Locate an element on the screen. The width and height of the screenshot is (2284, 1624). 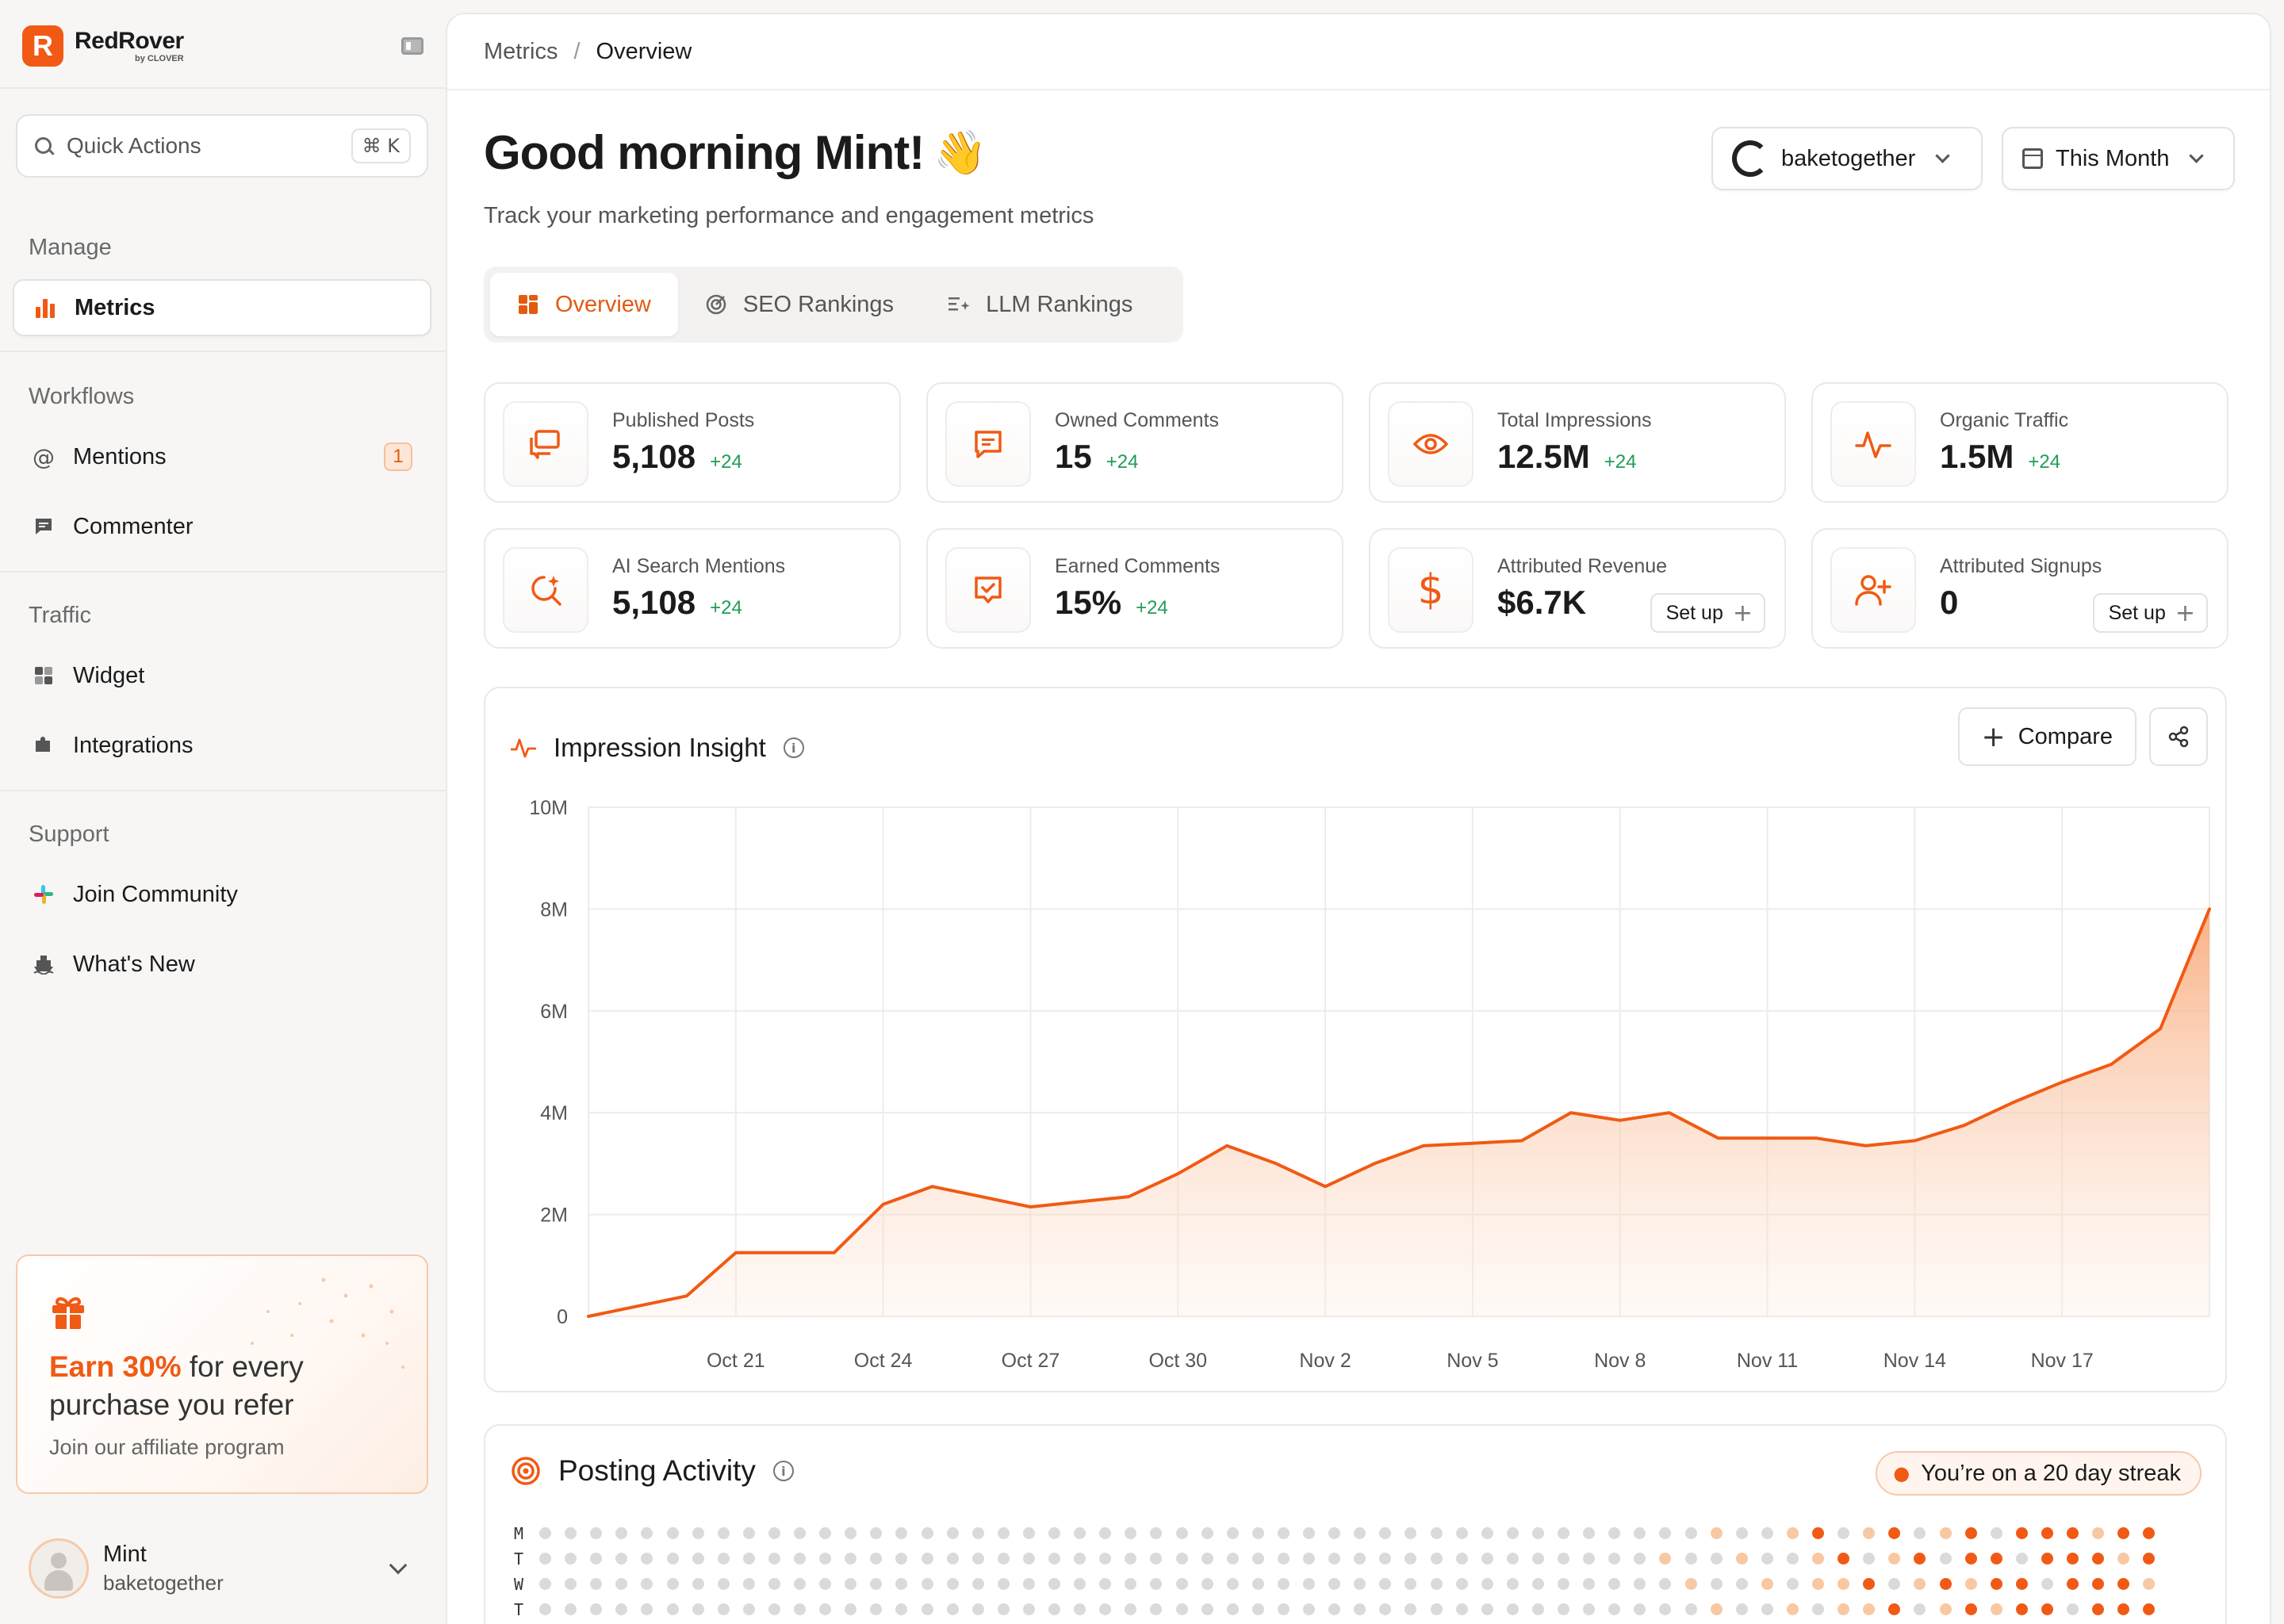
stat-card-earned-comments: Earned Comments 15% +24 is located at coordinates (1134, 588).